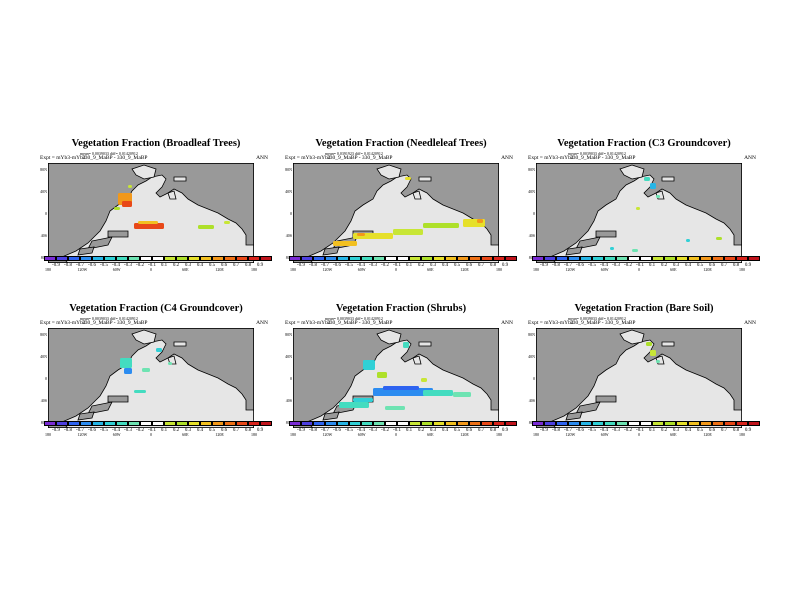 The width and height of the screenshot is (800, 600). I want to click on map-frame, so click(396, 378).